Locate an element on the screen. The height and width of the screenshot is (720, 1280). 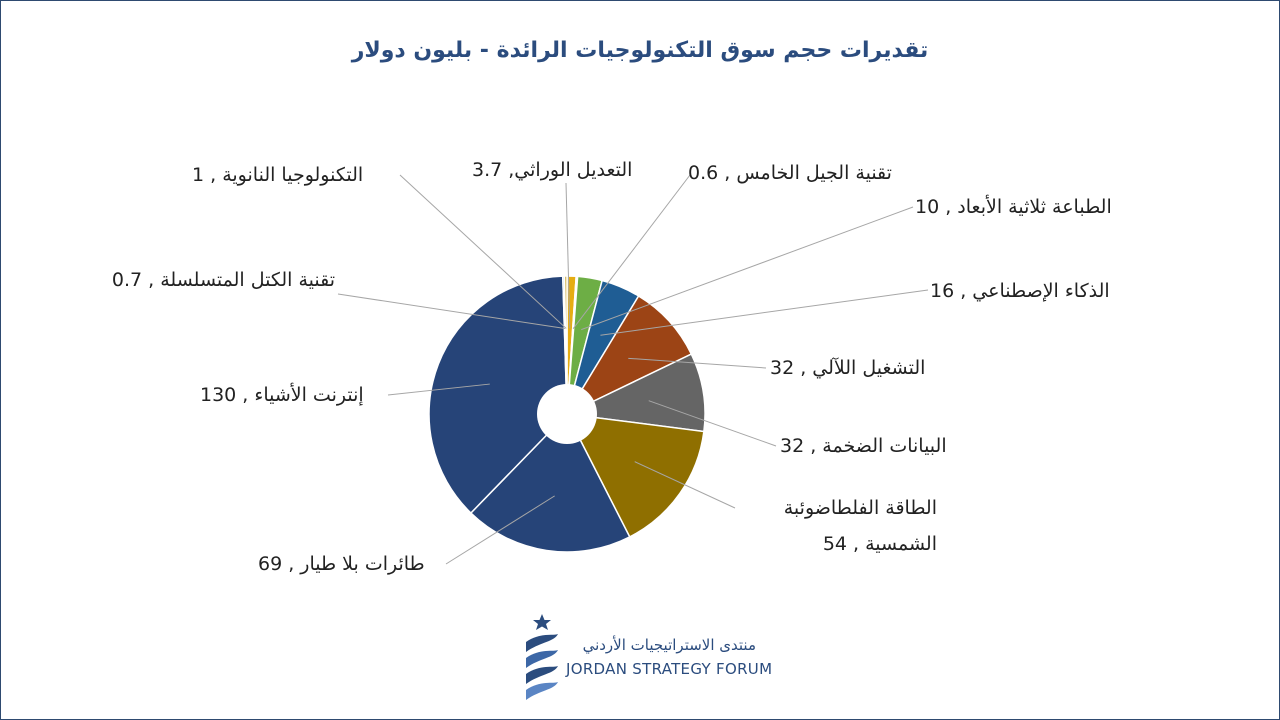
data-label-robotics: التشغيل اللآلي , 32 is located at coordinates (848, 368).